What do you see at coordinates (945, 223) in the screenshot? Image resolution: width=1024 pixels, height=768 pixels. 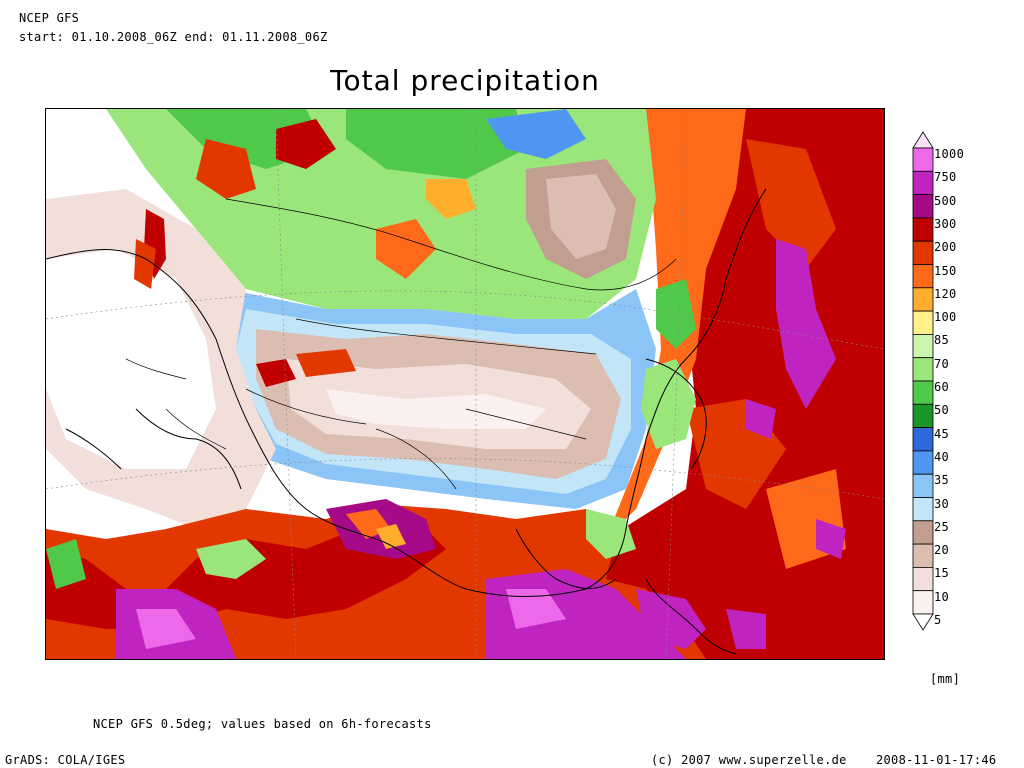 I see `scale-level-label: 300` at bounding box center [945, 223].